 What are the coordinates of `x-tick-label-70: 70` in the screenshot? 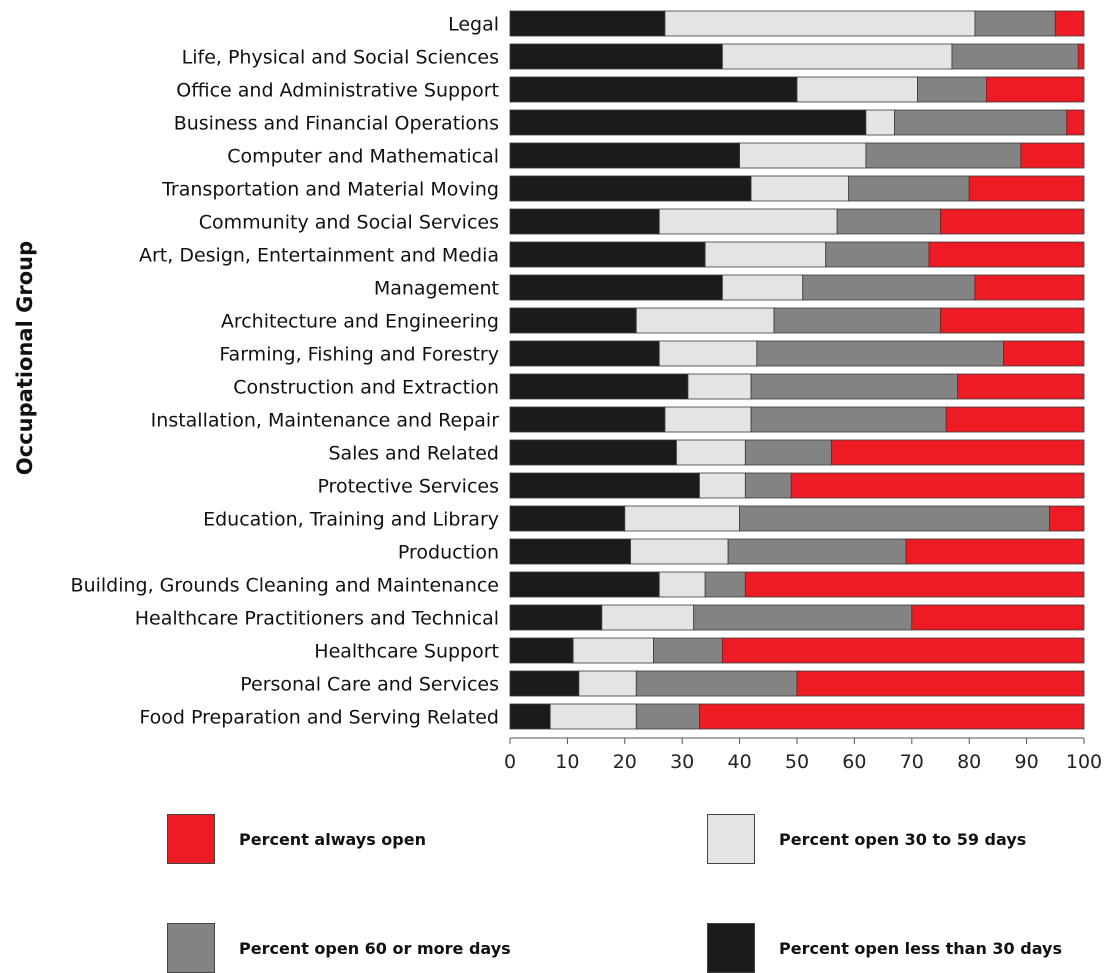 It's located at (912, 762).